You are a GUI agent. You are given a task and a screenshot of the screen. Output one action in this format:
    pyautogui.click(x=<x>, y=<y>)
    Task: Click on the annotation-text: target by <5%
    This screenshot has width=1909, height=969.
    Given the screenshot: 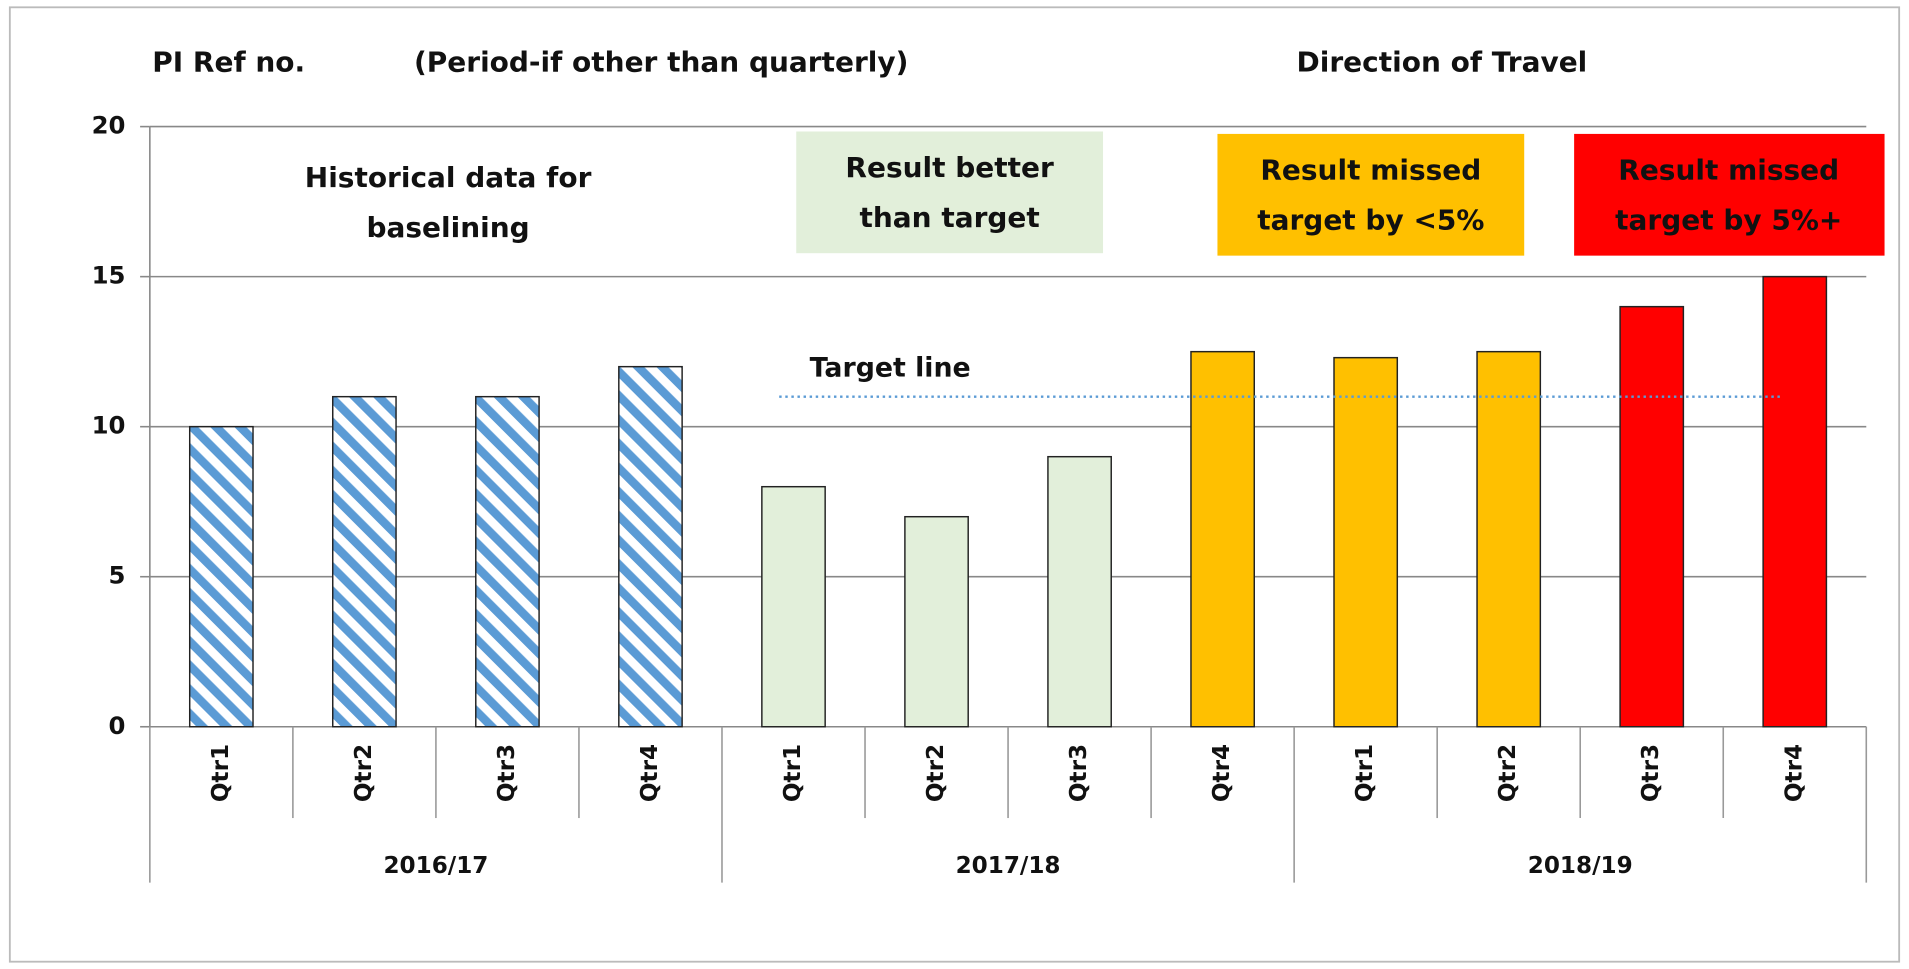 What is the action you would take?
    pyautogui.click(x=1370, y=220)
    